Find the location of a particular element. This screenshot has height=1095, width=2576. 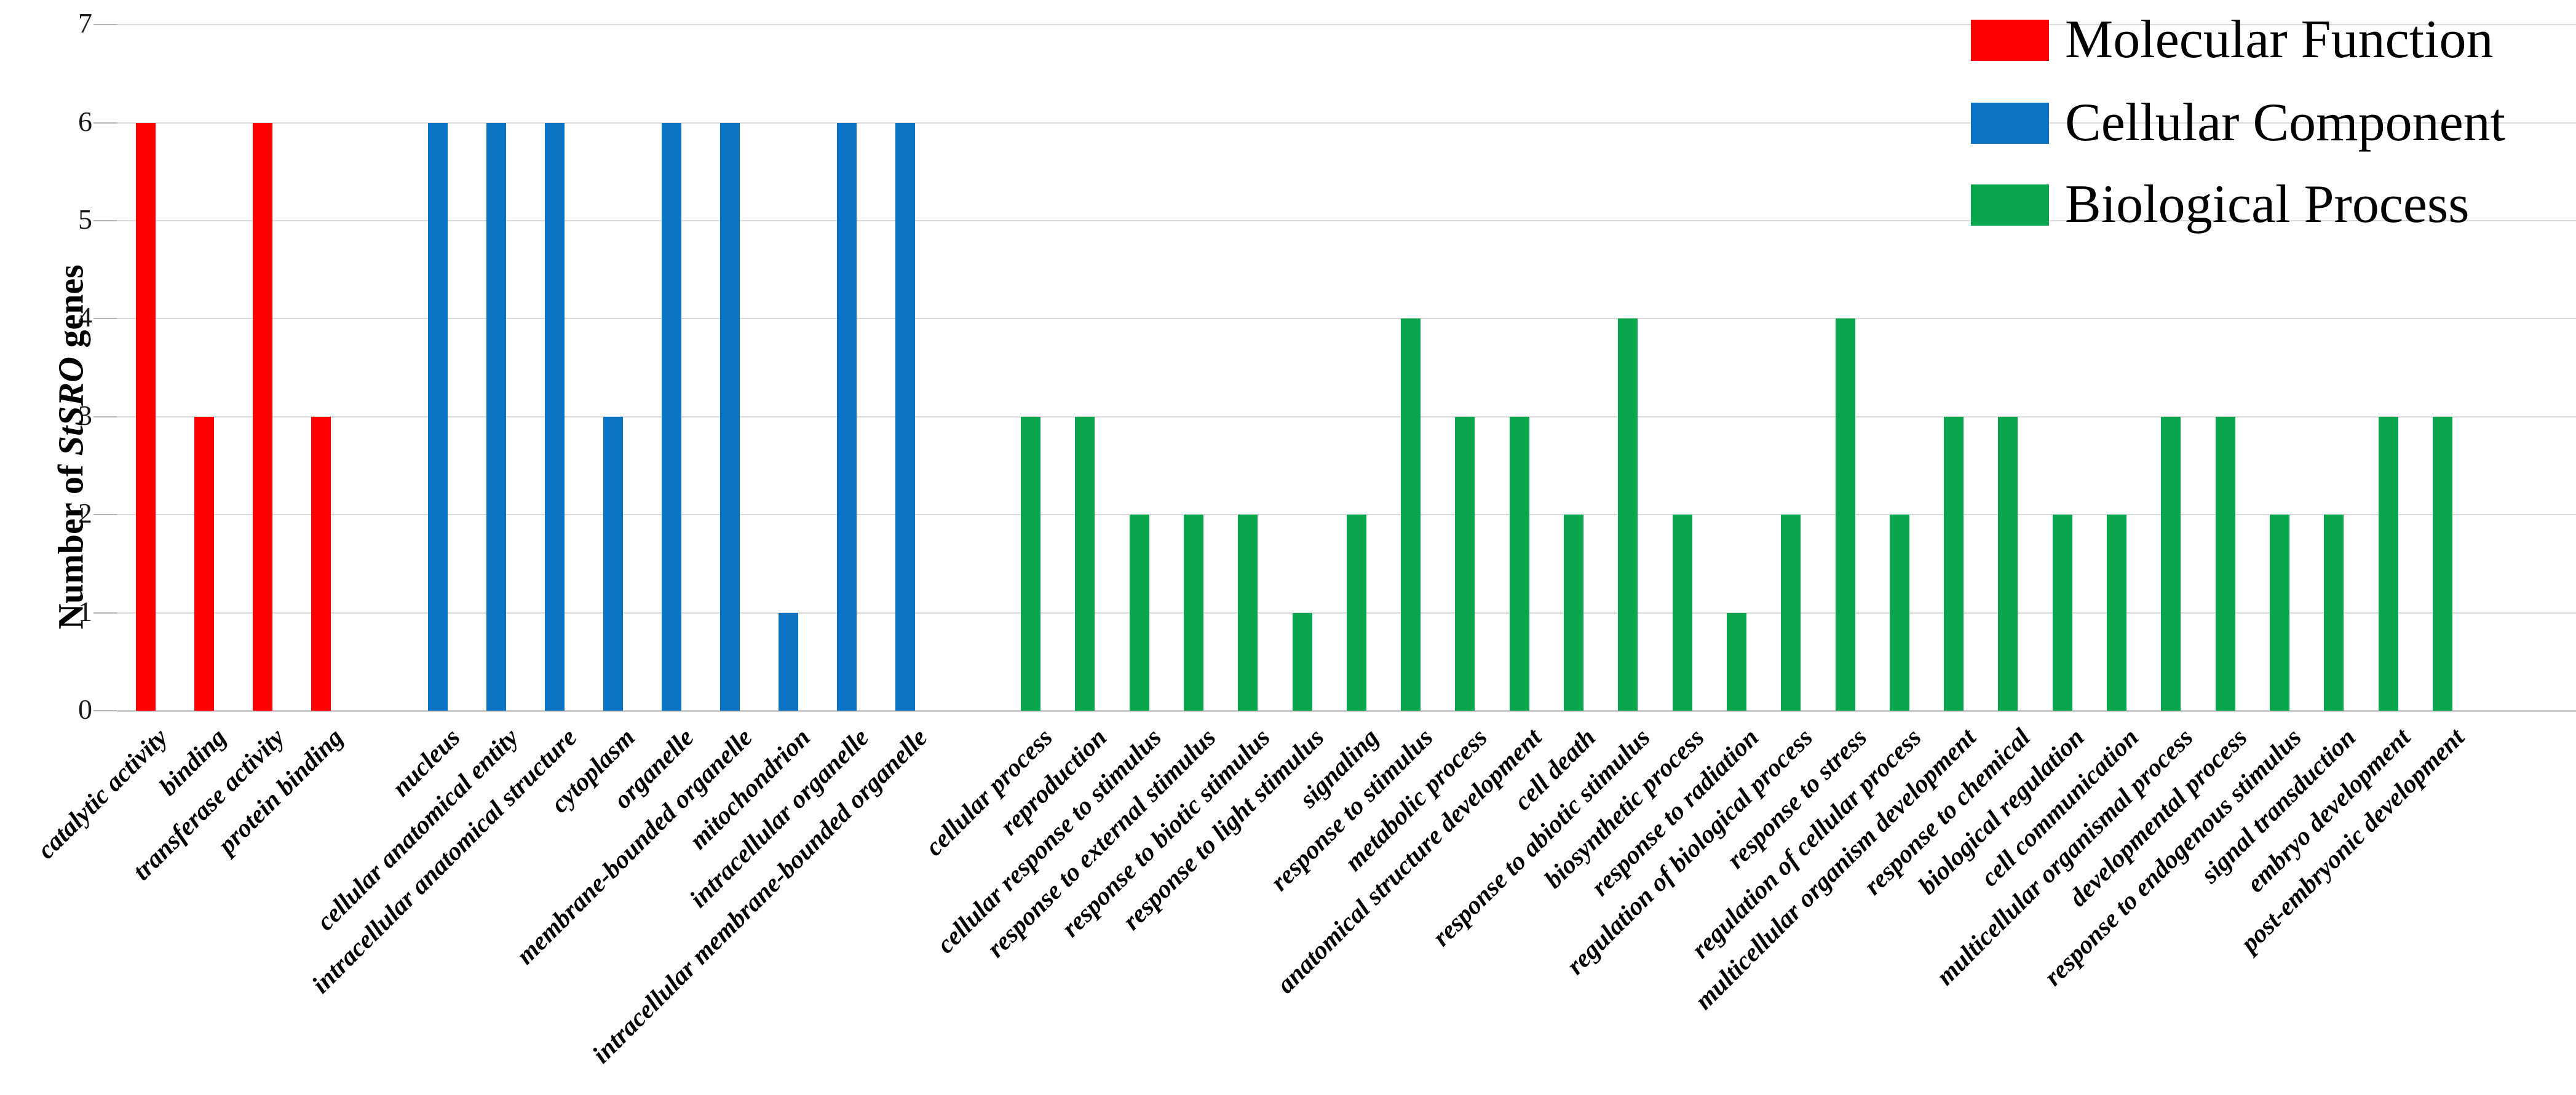

bar-catalytic-activity is located at coordinates (146, 416).